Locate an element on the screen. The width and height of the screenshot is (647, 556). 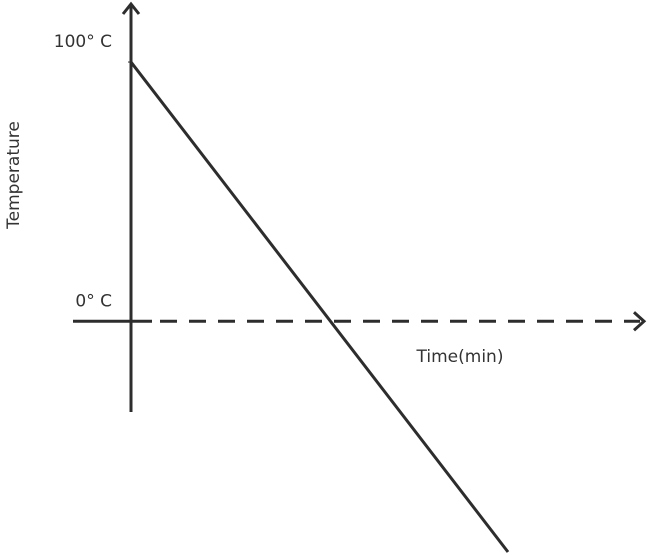
x-axis-label: Time(min) is located at coordinates (460, 357).